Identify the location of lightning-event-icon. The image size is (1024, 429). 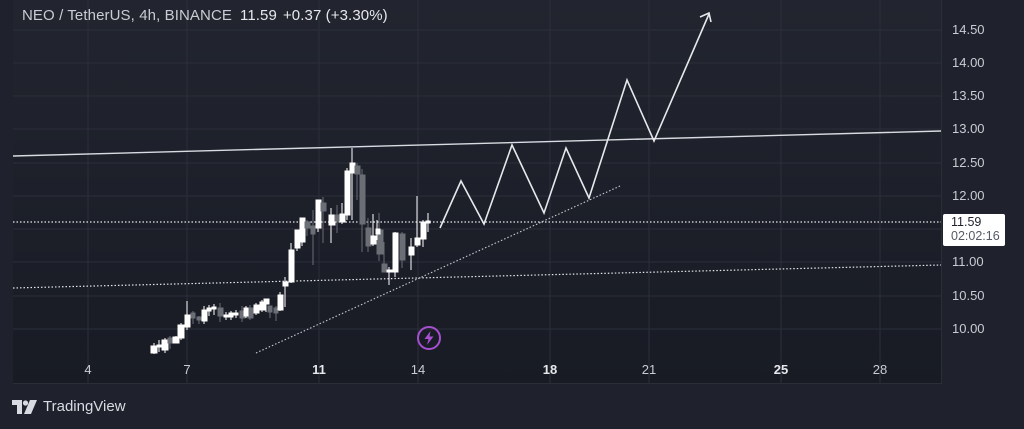
(429, 338).